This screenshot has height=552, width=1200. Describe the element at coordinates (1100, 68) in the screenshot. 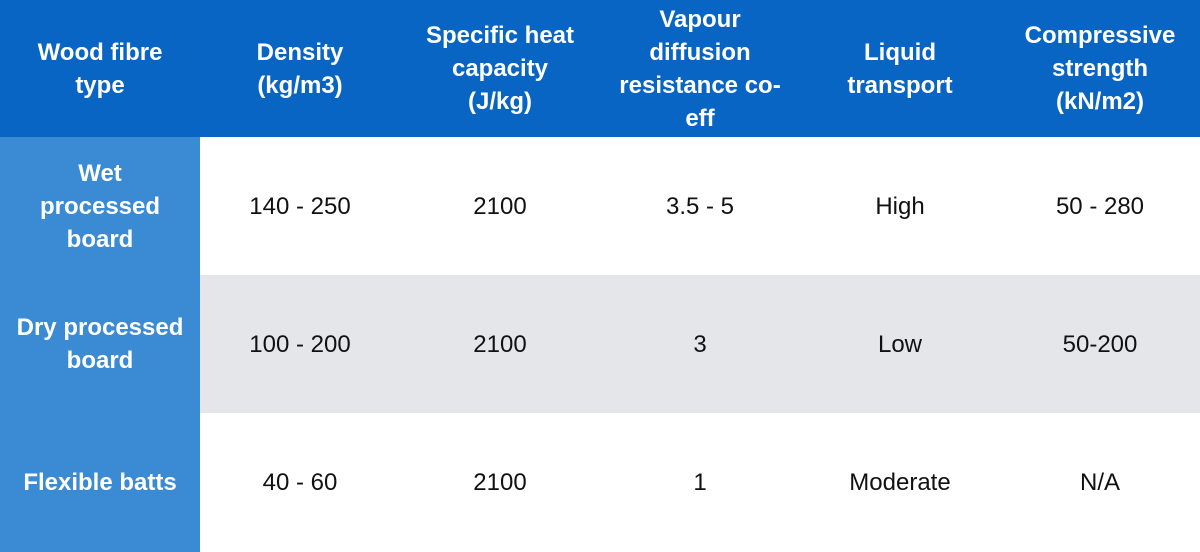

I see `column-header: Compressive strength (kN/m2)` at that location.